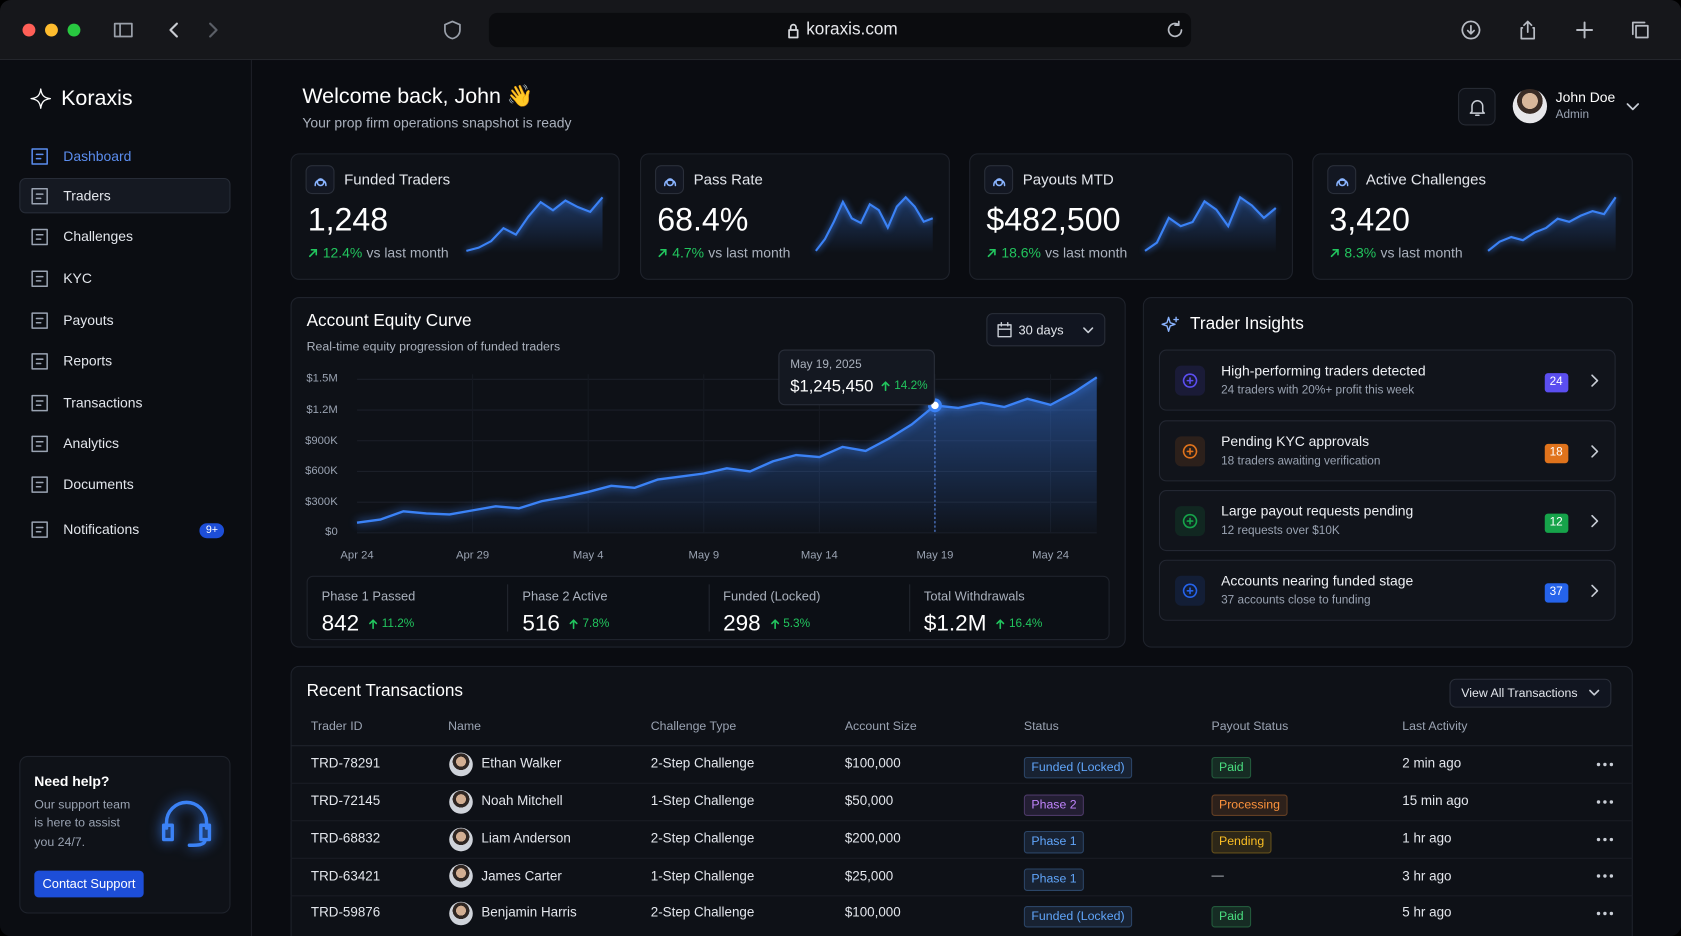  What do you see at coordinates (39, 484) in the screenshot?
I see `nav-icon` at bounding box center [39, 484].